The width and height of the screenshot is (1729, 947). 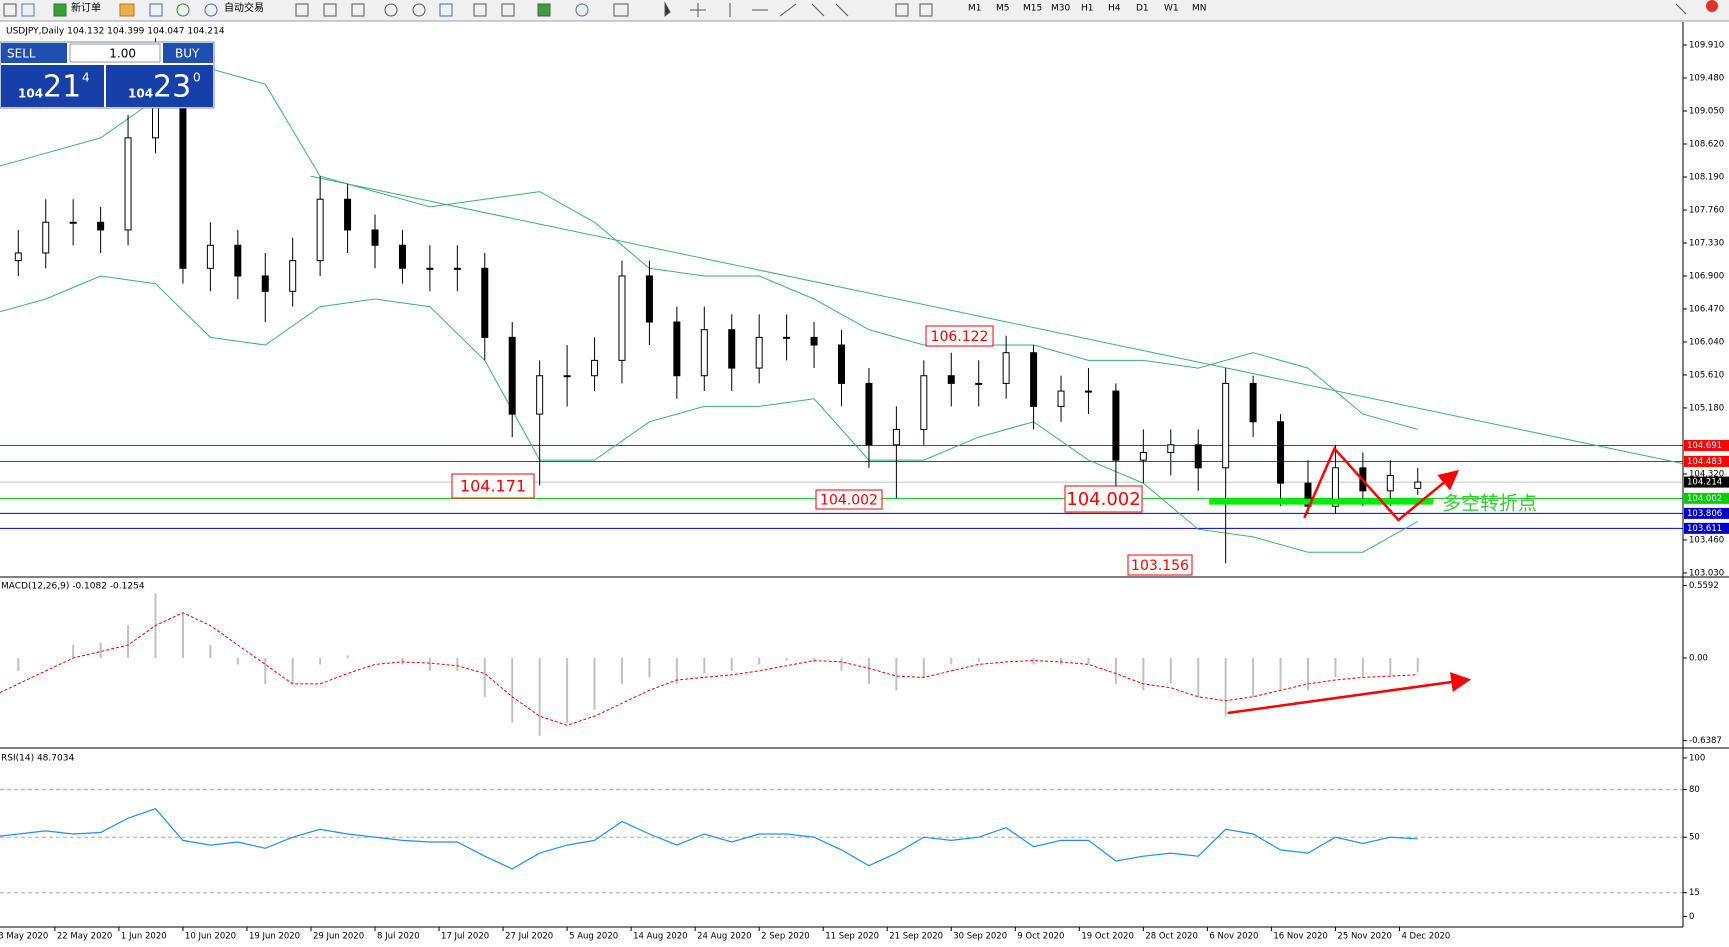 What do you see at coordinates (86, 7) in the screenshot?
I see `new-order: 新订单` at bounding box center [86, 7].